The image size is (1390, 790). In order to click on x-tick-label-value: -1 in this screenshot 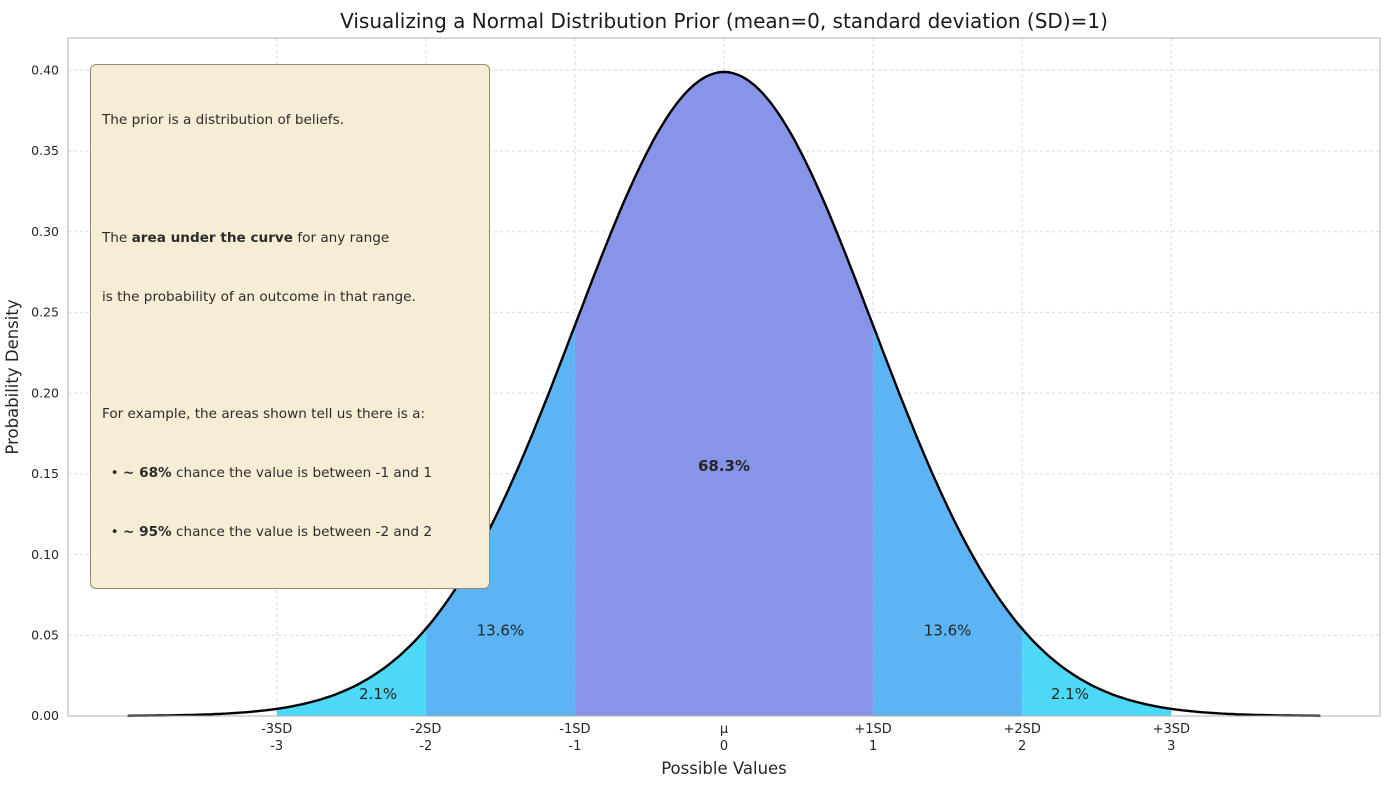, I will do `click(574, 746)`.